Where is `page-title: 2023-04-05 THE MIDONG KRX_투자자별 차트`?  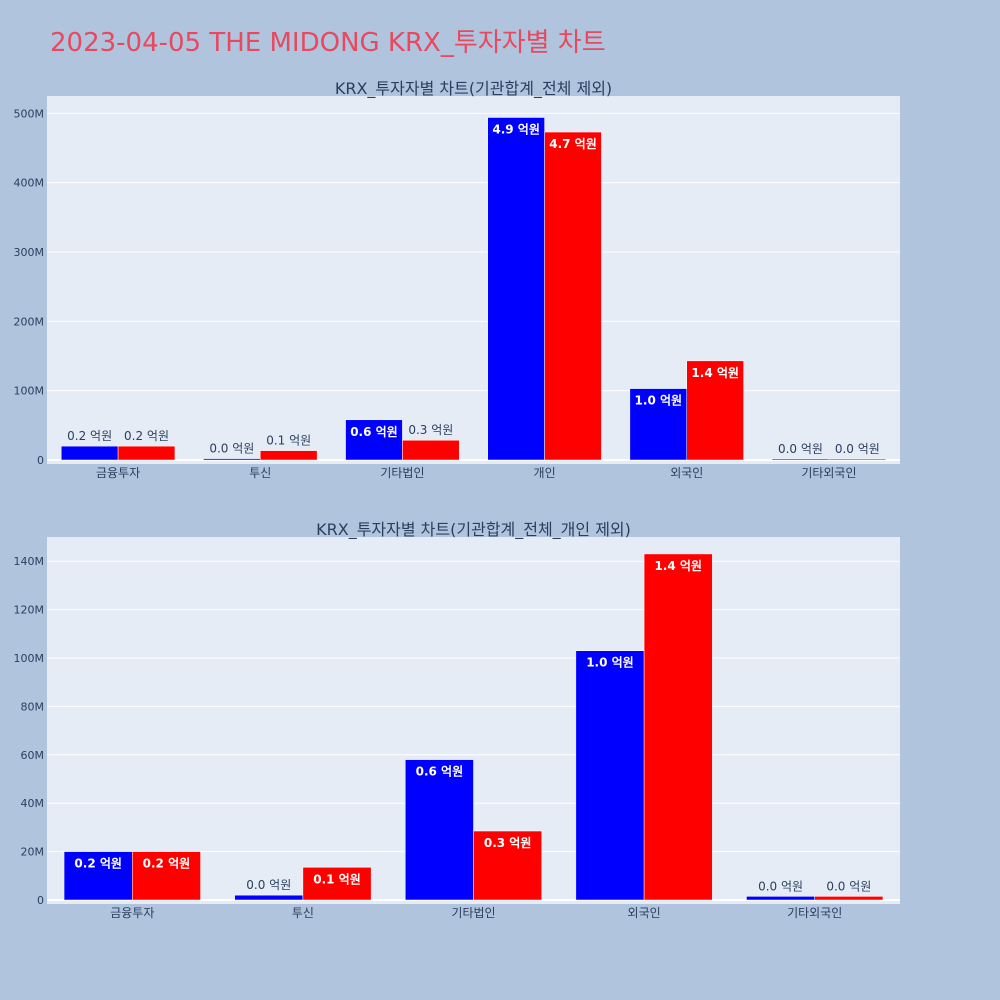
page-title: 2023-04-05 THE MIDONG KRX_투자자별 차트 is located at coordinates (328, 43).